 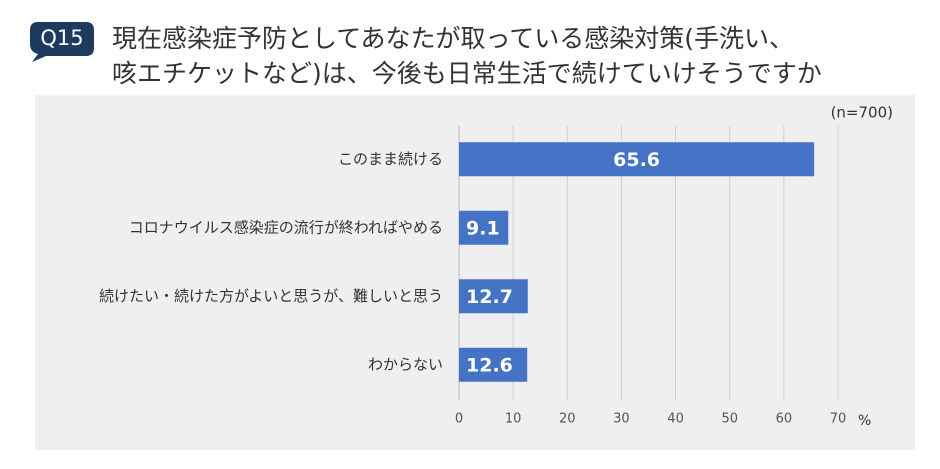 I want to click on y-tick-label: わからない, so click(x=405, y=364).